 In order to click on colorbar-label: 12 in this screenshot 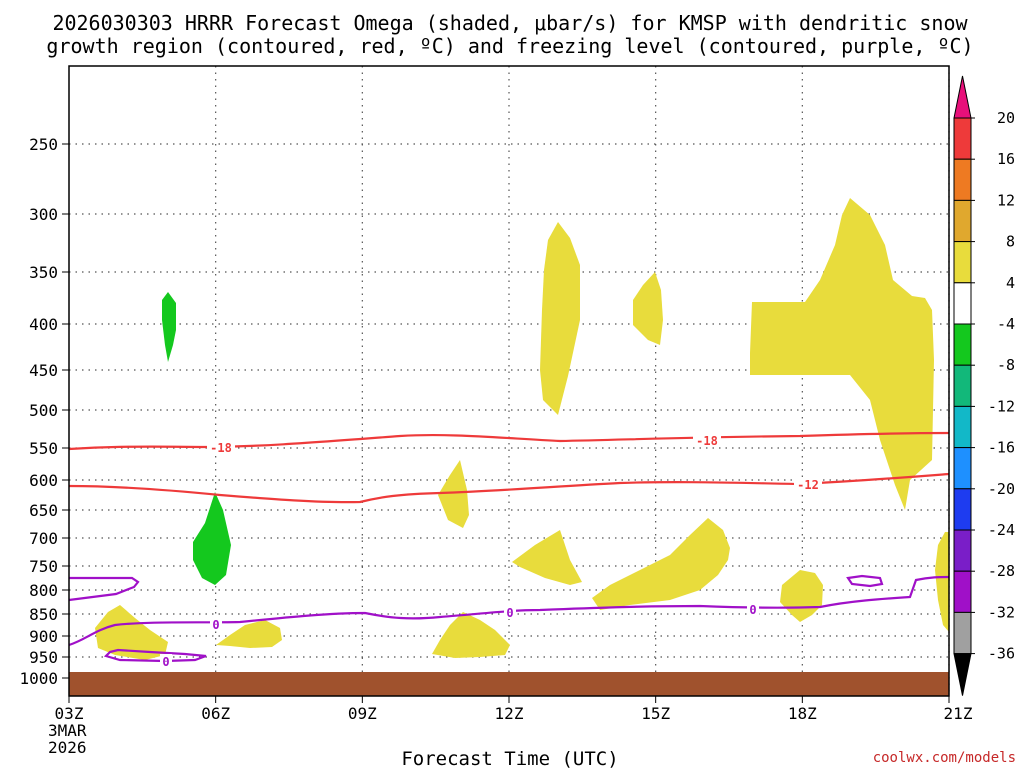, I will do `click(1006, 200)`.